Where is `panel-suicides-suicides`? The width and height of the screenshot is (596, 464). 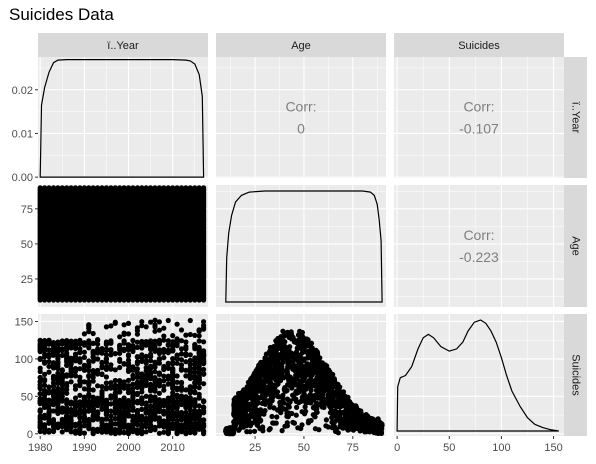 panel-suicides-suicides is located at coordinates (479, 375).